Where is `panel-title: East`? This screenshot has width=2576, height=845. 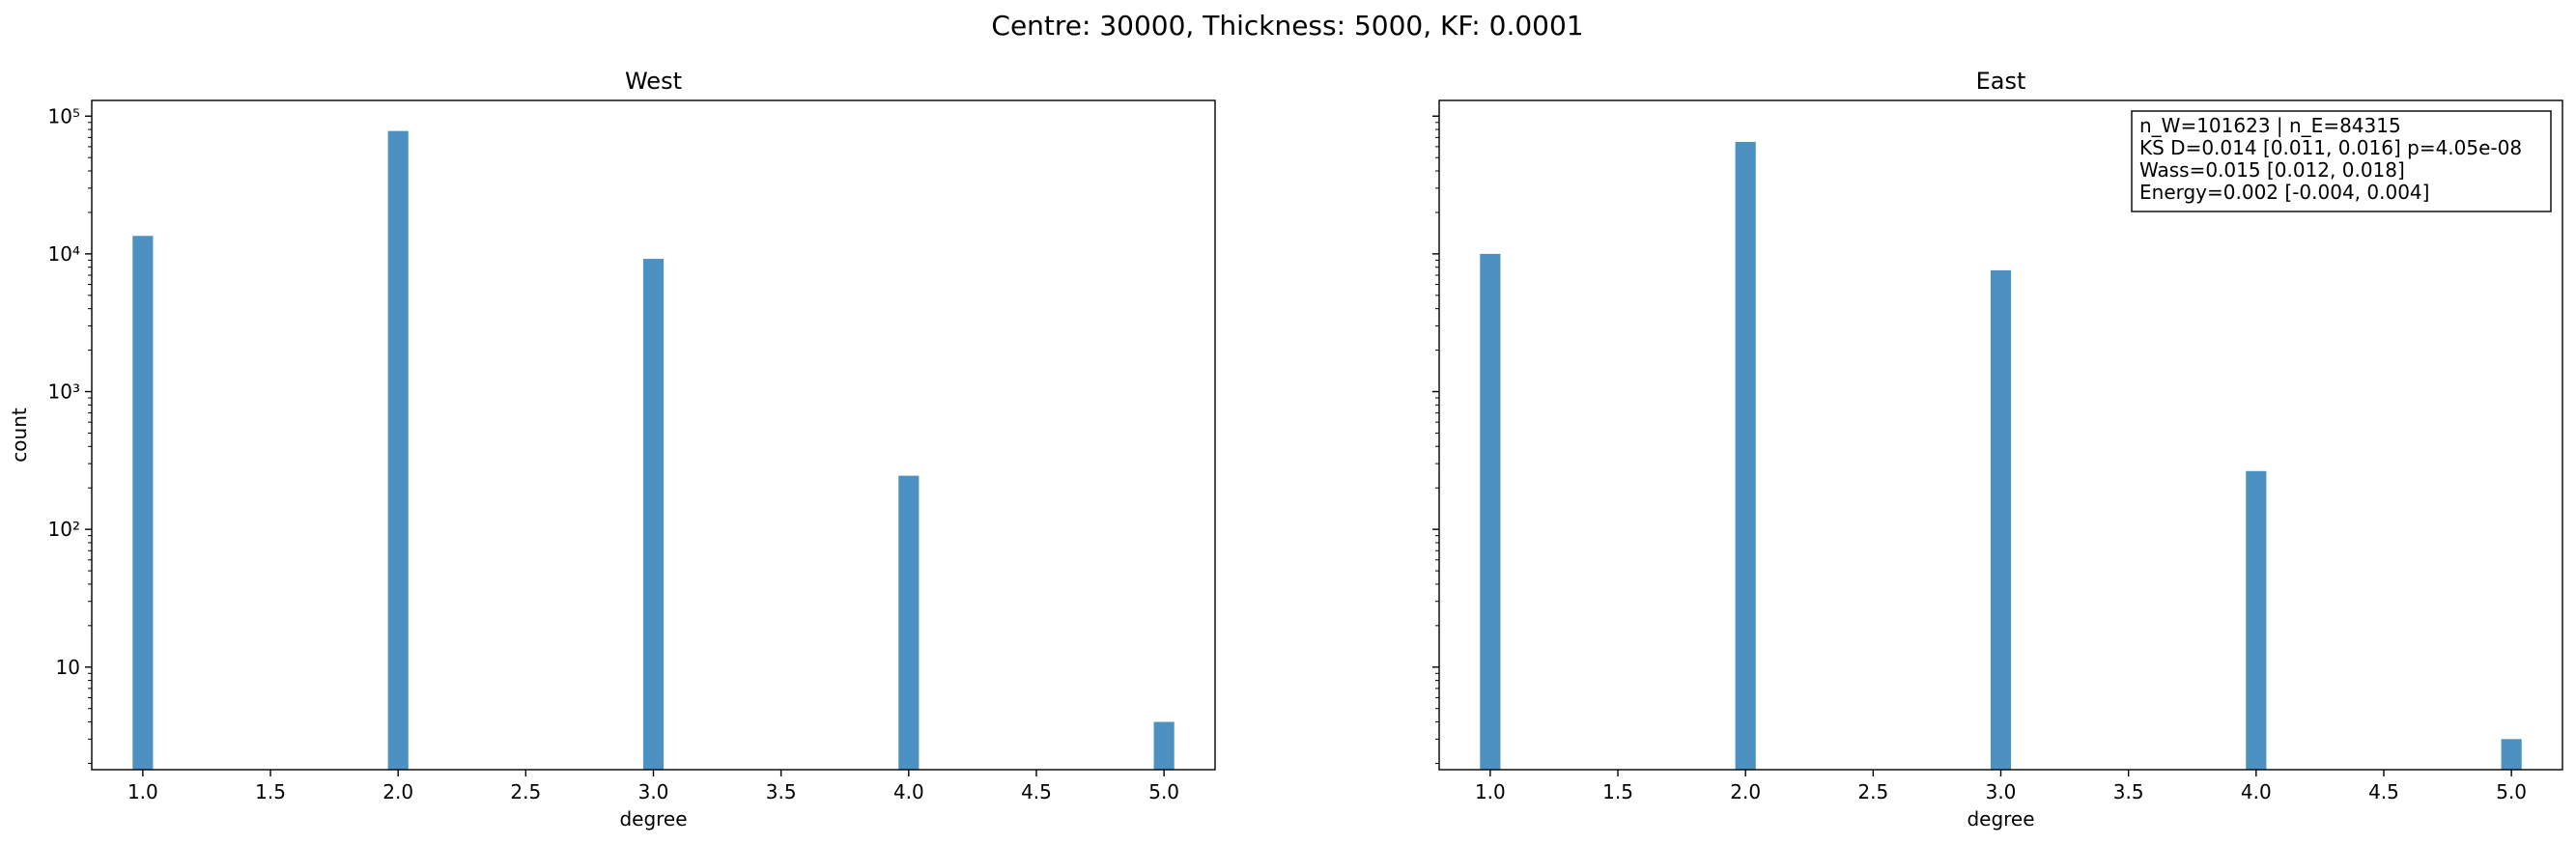 panel-title: East is located at coordinates (2001, 81).